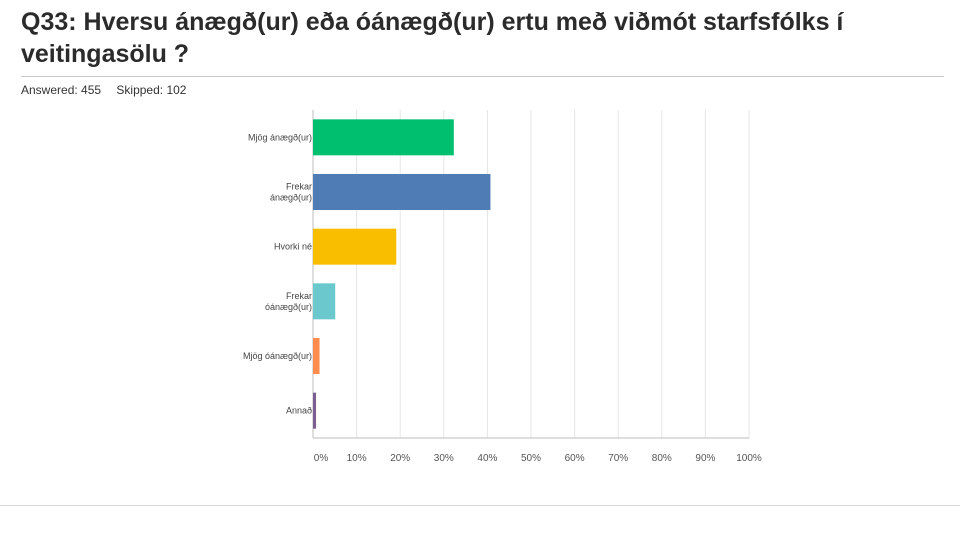  What do you see at coordinates (705, 458) in the screenshot?
I see `x-tick-label: 90%` at bounding box center [705, 458].